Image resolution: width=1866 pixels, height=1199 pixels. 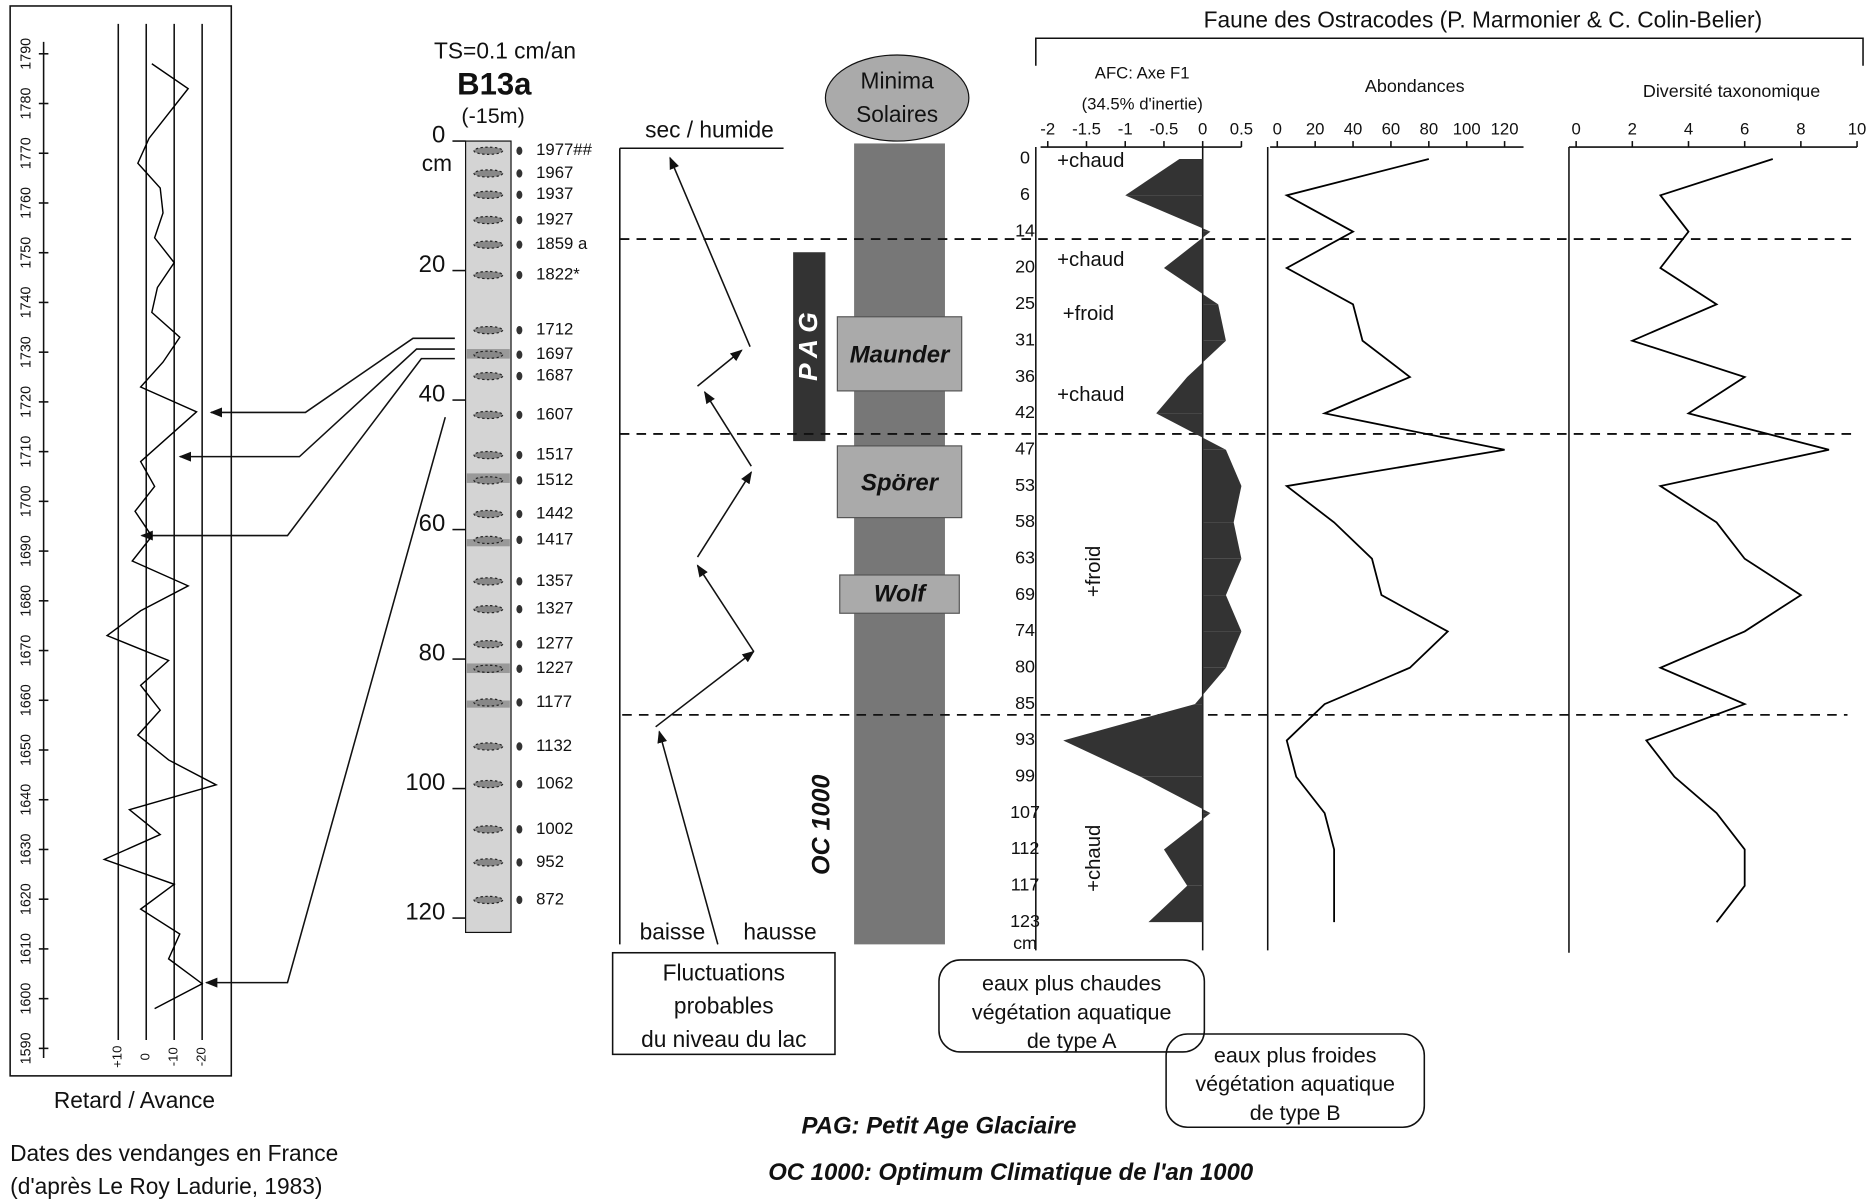 I want to click on x-tick-label: 20, so click(x=1315, y=129).